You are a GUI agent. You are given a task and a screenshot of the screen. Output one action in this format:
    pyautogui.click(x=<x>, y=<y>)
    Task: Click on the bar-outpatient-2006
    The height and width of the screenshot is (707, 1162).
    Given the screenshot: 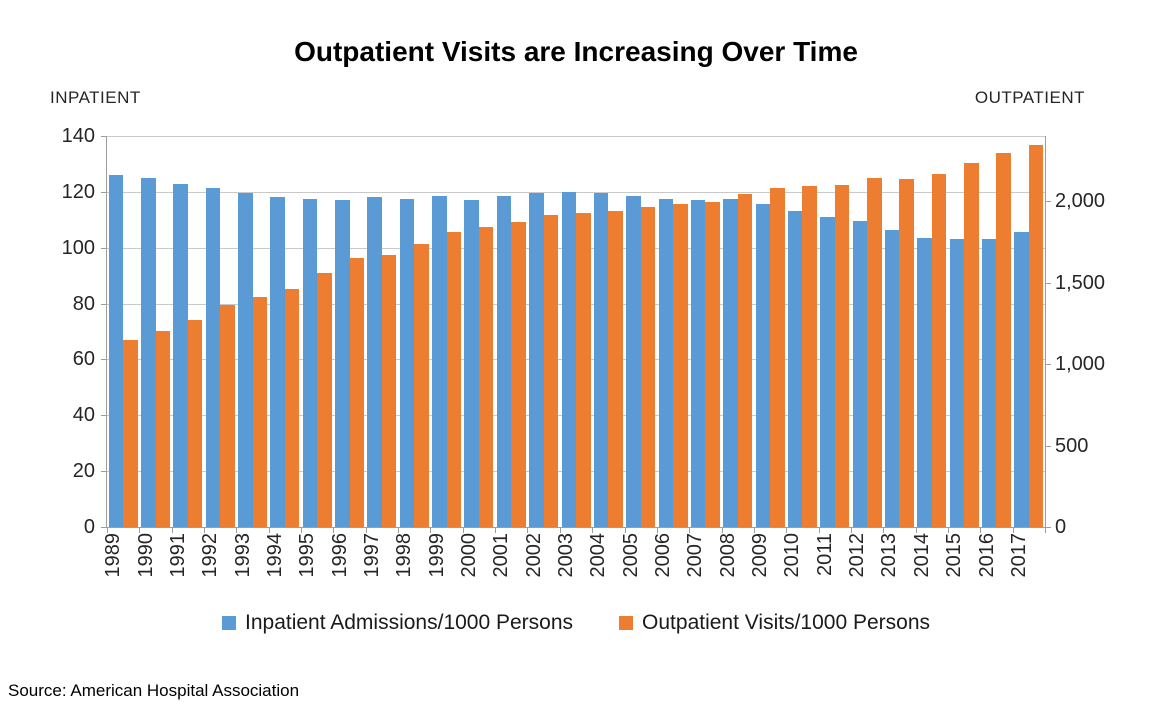 What is the action you would take?
    pyautogui.click(x=680, y=365)
    